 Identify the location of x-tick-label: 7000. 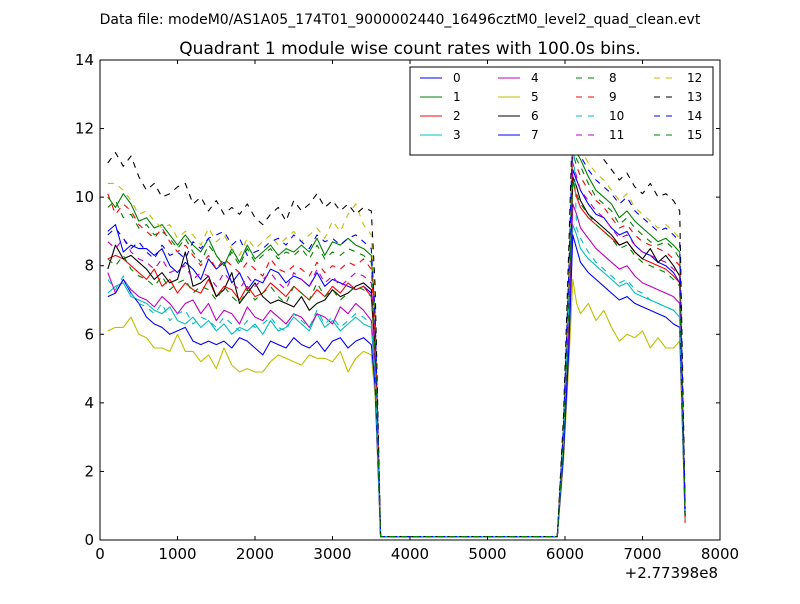
(642, 554).